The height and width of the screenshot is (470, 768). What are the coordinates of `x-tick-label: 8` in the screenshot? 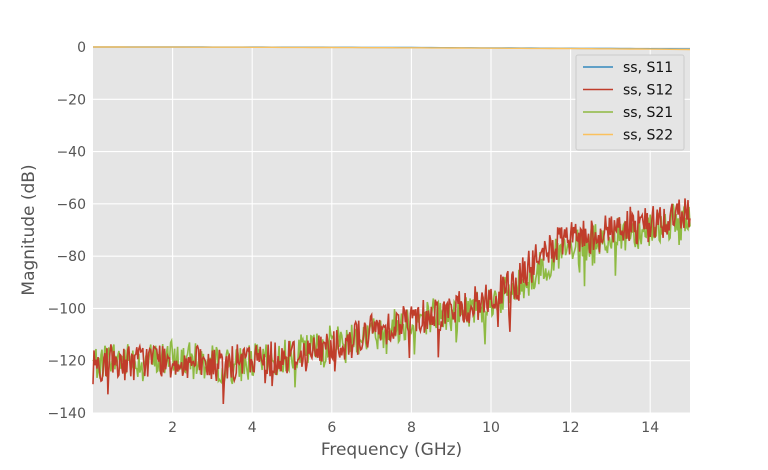 It's located at (411, 428).